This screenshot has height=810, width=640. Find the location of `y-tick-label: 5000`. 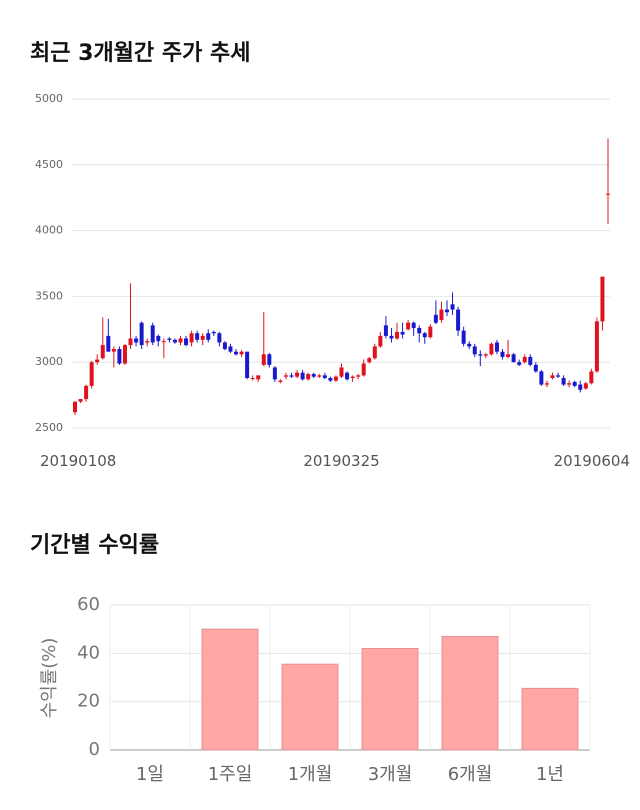

y-tick-label: 5000 is located at coordinates (49, 98).